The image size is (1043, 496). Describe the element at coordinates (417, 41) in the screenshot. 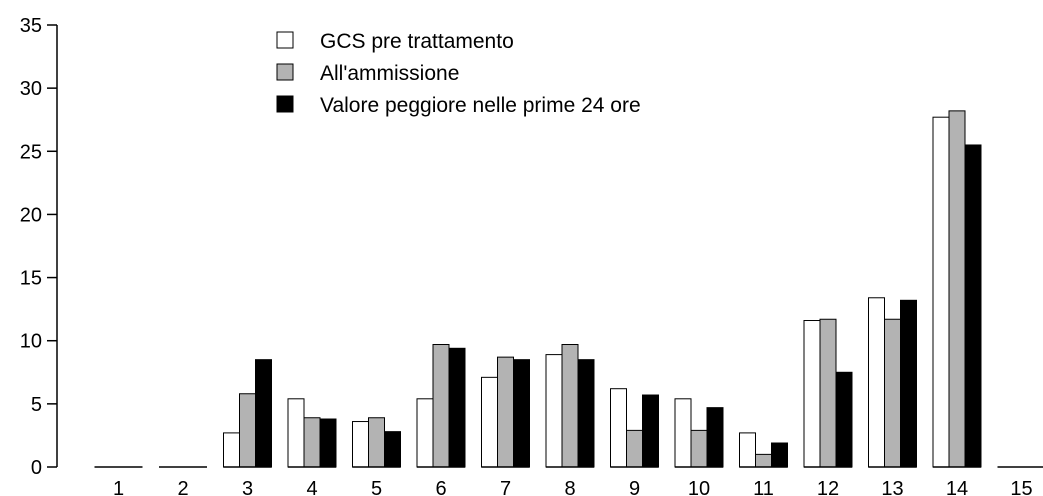

I see `legend-label: GCS pre trattamento` at that location.